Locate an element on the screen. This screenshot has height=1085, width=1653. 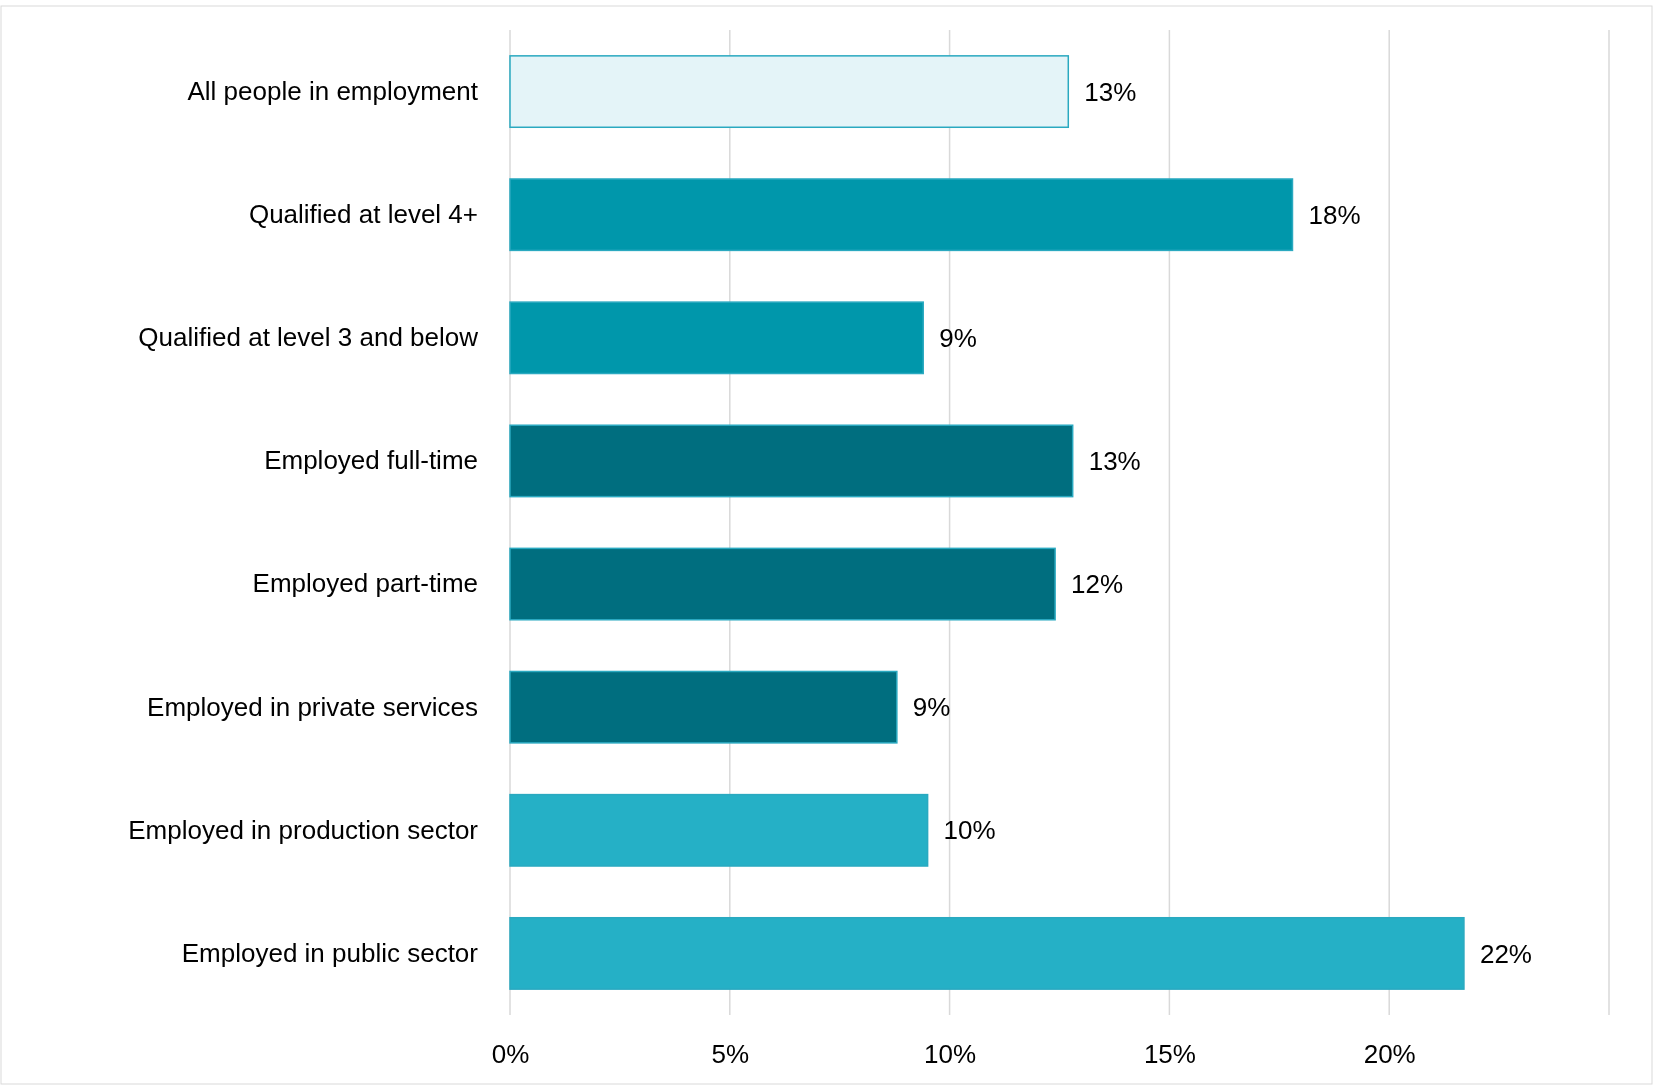
data-label: 18% is located at coordinates (1334, 214).